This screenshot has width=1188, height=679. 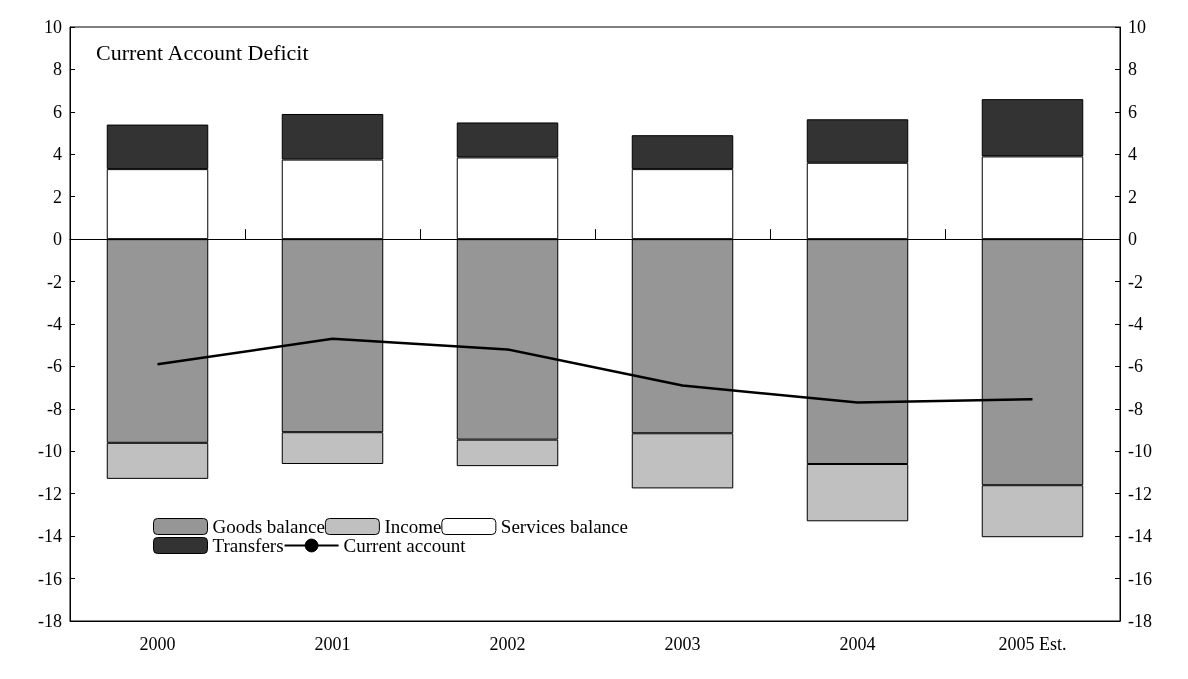 I want to click on x-tick-label: 2004, so click(x=857, y=644).